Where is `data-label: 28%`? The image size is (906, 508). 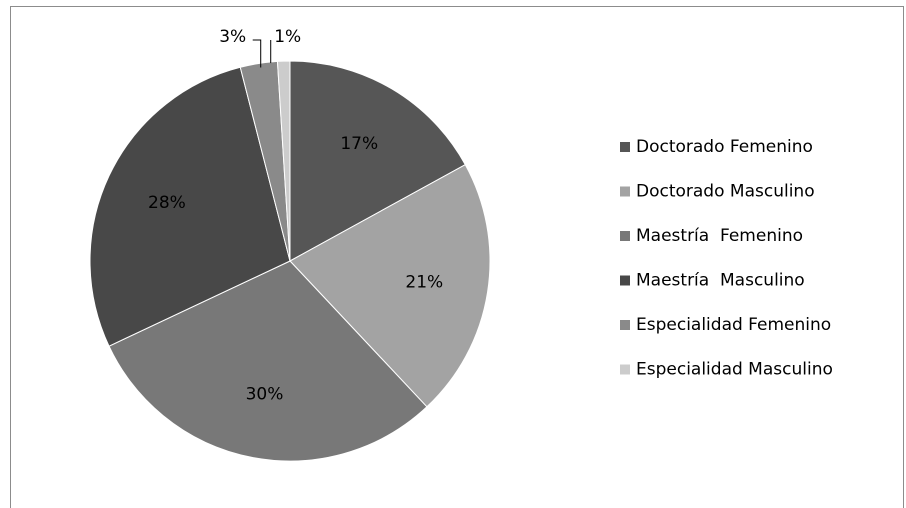 data-label: 28% is located at coordinates (167, 203).